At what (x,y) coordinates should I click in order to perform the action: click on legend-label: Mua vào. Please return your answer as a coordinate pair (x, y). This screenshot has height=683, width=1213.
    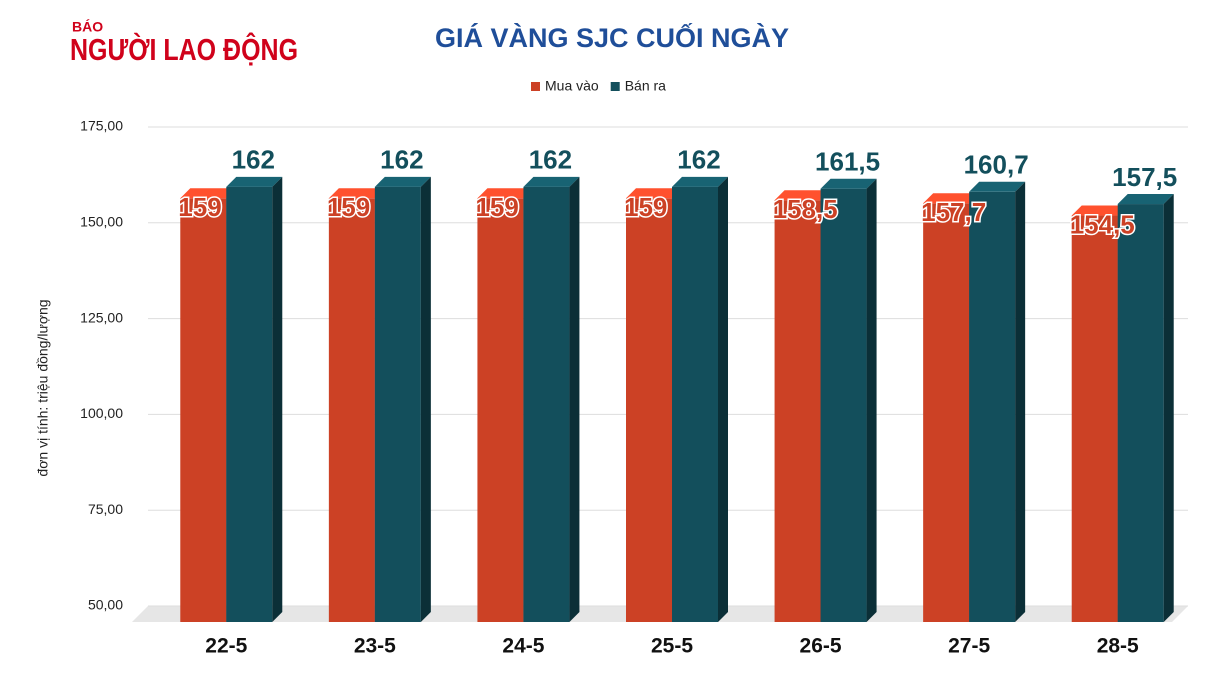
    Looking at the image, I should click on (572, 86).